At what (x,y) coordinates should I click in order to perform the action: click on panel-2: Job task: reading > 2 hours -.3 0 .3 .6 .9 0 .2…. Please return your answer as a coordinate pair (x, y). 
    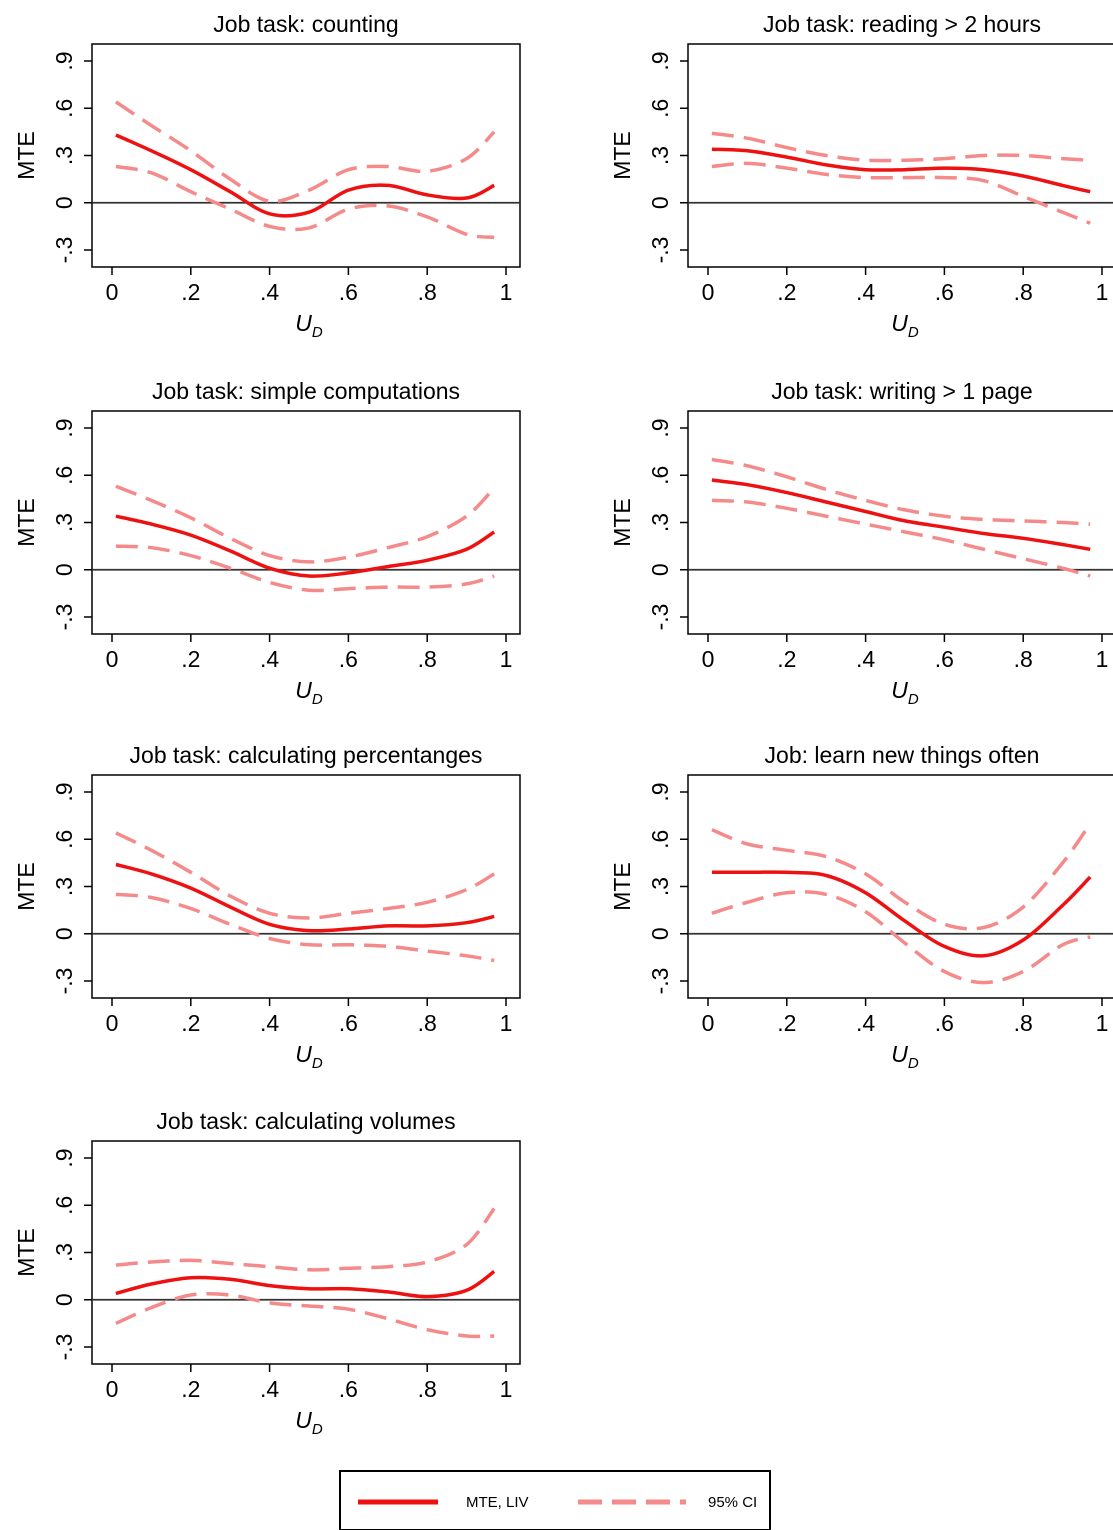
    Looking at the image, I should click on (861, 176).